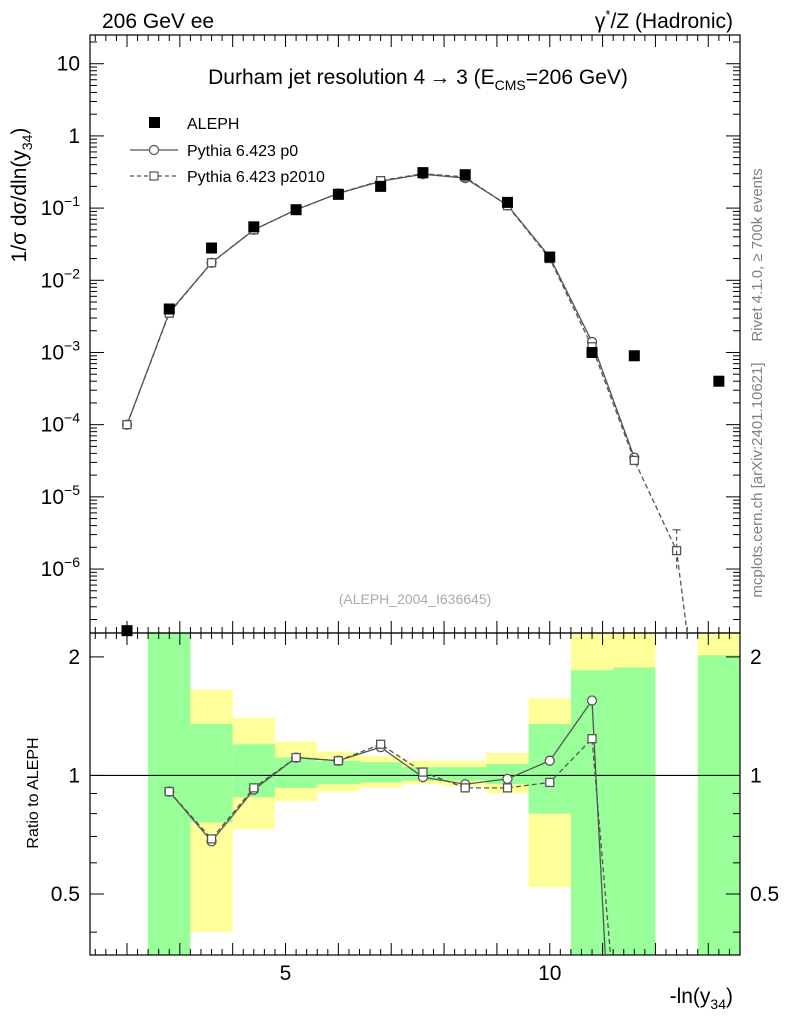 This screenshot has height=1024, width=786. What do you see at coordinates (61, 423) in the screenshot?
I see `y-tick-label: 10⁻⁴` at bounding box center [61, 423].